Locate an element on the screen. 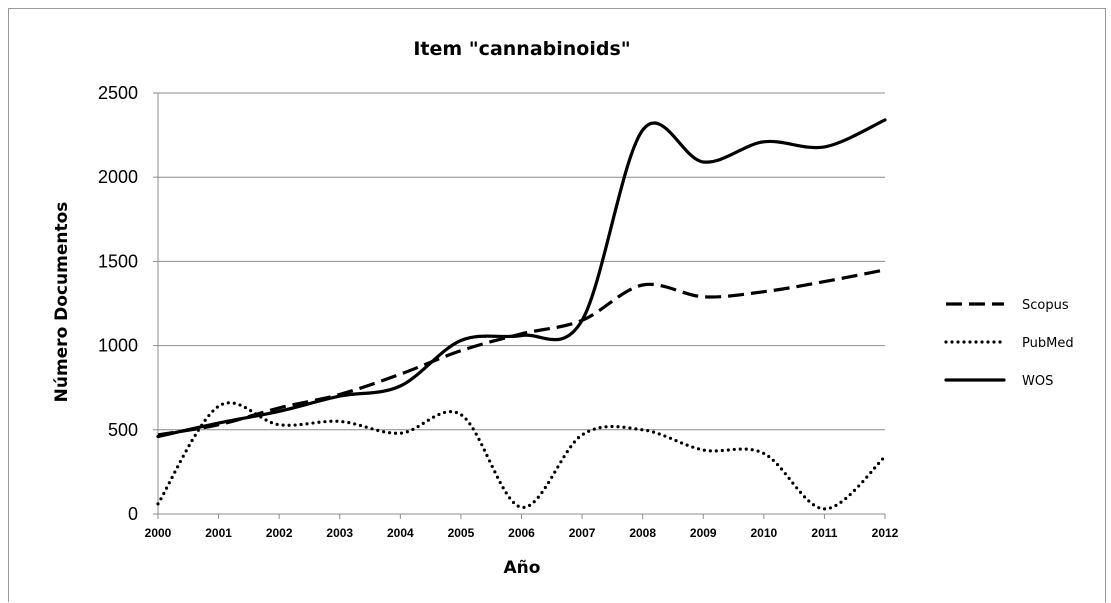 The height and width of the screenshot is (603, 1111). x-tick-label: 2007 is located at coordinates (582, 533).